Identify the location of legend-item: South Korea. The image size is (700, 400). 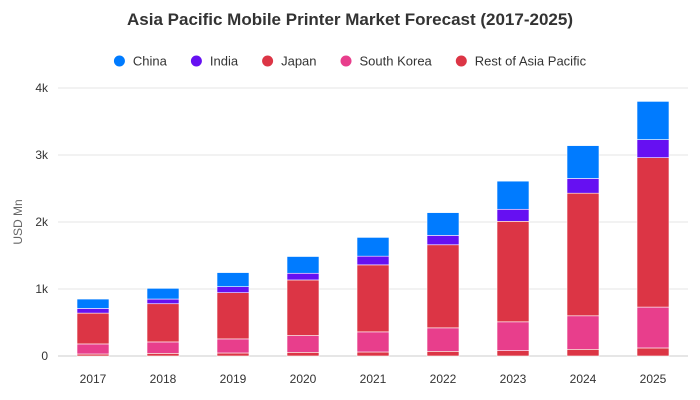
(386, 61).